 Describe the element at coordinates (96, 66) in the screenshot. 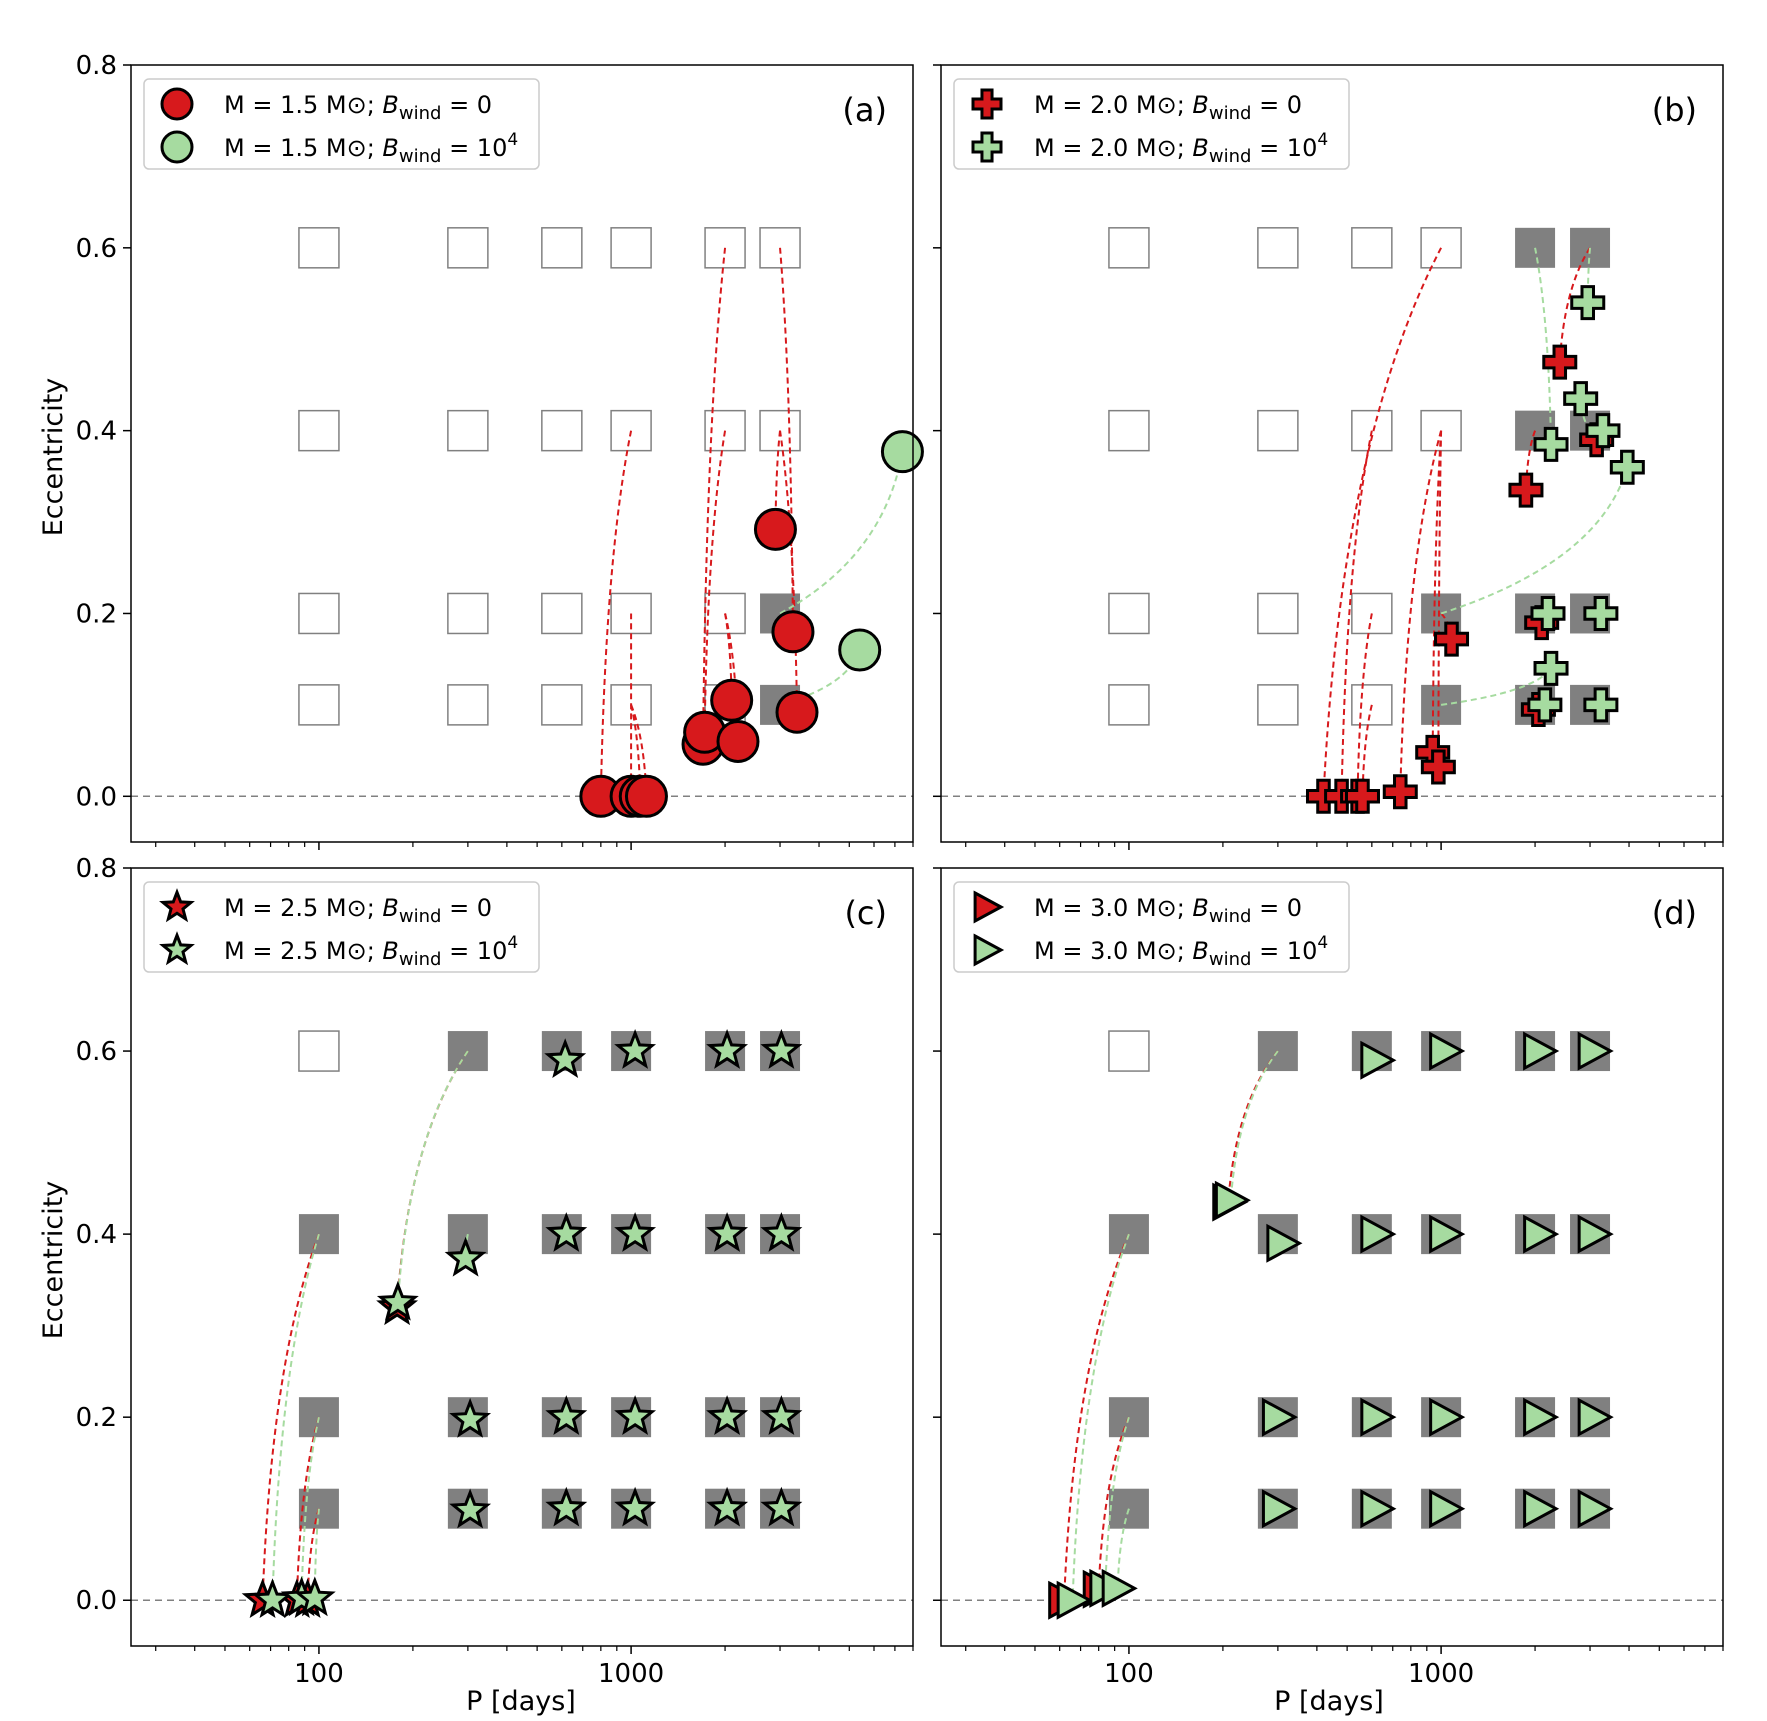

I see `y-tick-label: 0.8` at that location.